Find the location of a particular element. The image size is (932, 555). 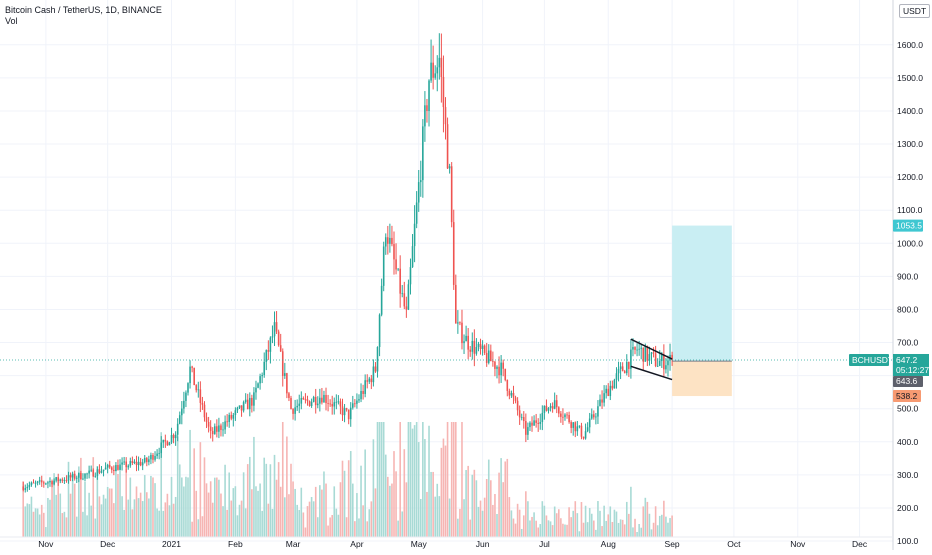

profit-zone is located at coordinates (702, 293).